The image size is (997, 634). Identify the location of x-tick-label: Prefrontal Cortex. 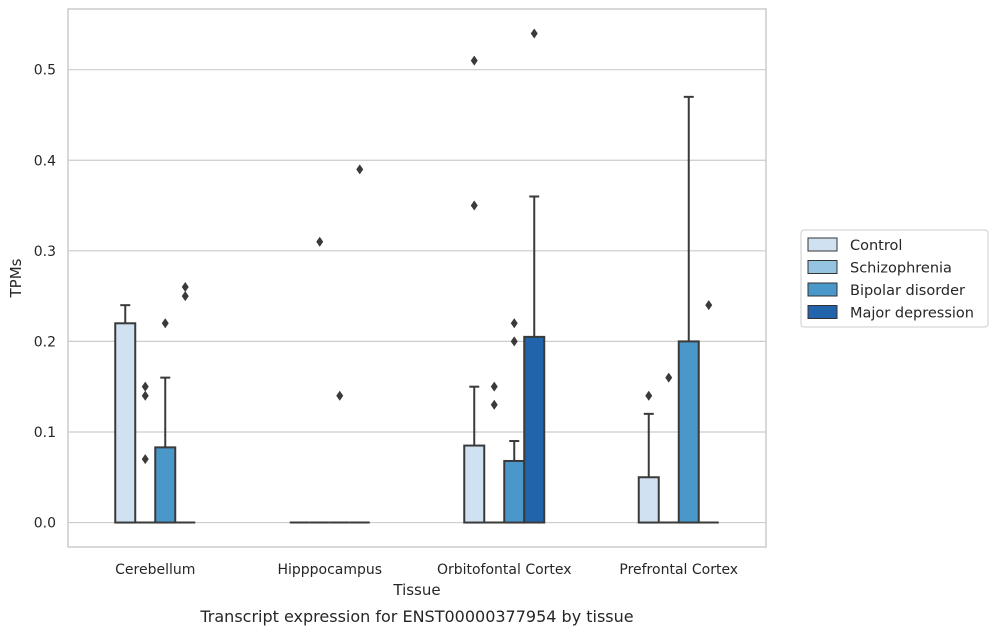
(678, 570).